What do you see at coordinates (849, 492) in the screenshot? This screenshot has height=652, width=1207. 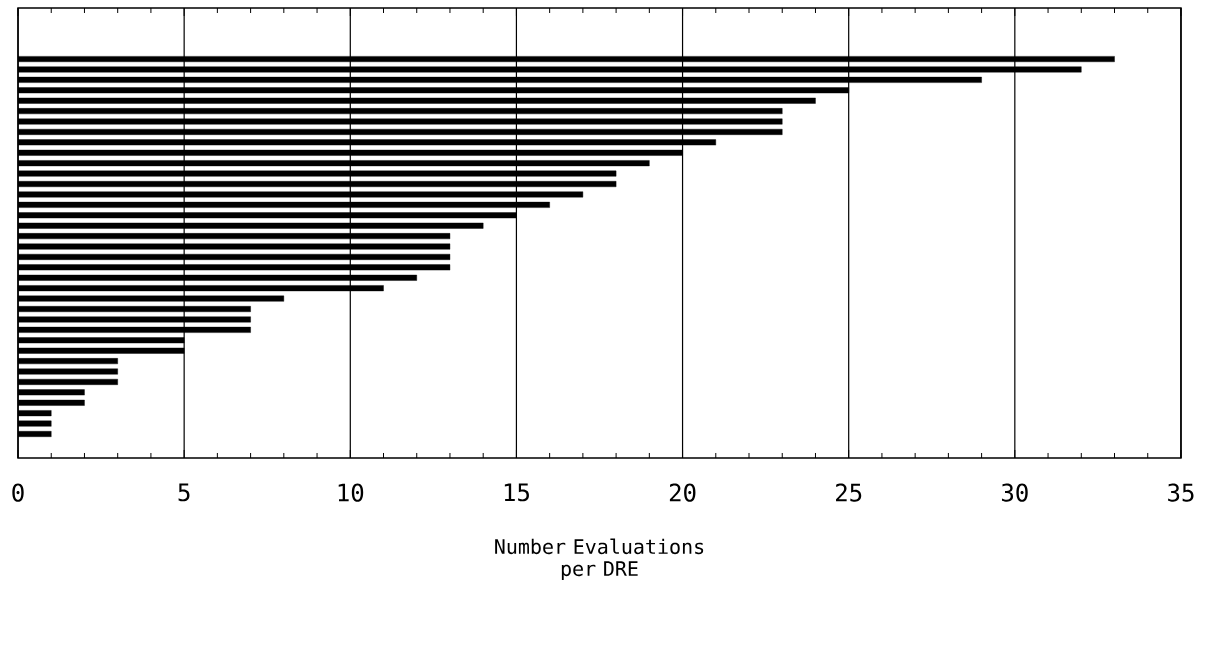 I see `x-tick-label: 25` at bounding box center [849, 492].